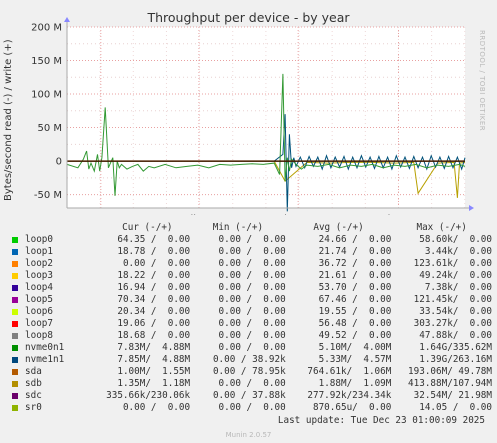 This screenshot has height=443, width=497. What do you see at coordinates (58, 396) in the screenshot?
I see `legend-name: sdc` at bounding box center [58, 396].